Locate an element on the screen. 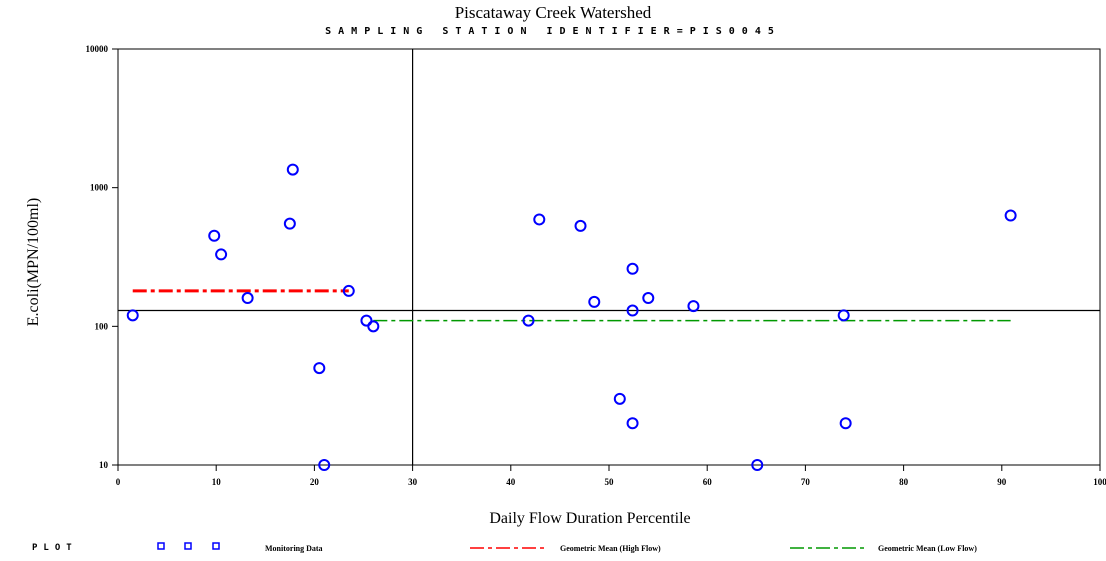 This screenshot has width=1106, height=561. x-tick-label: 90 is located at coordinates (1002, 482).